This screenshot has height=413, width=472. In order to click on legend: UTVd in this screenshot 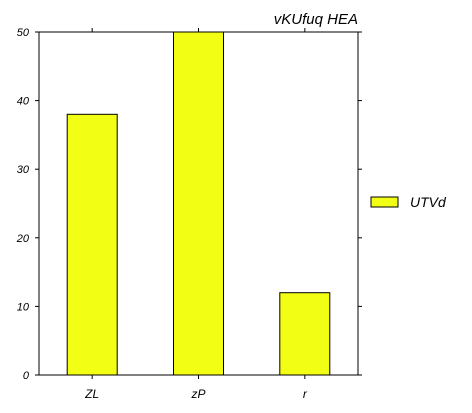, I will do `click(408, 202)`.